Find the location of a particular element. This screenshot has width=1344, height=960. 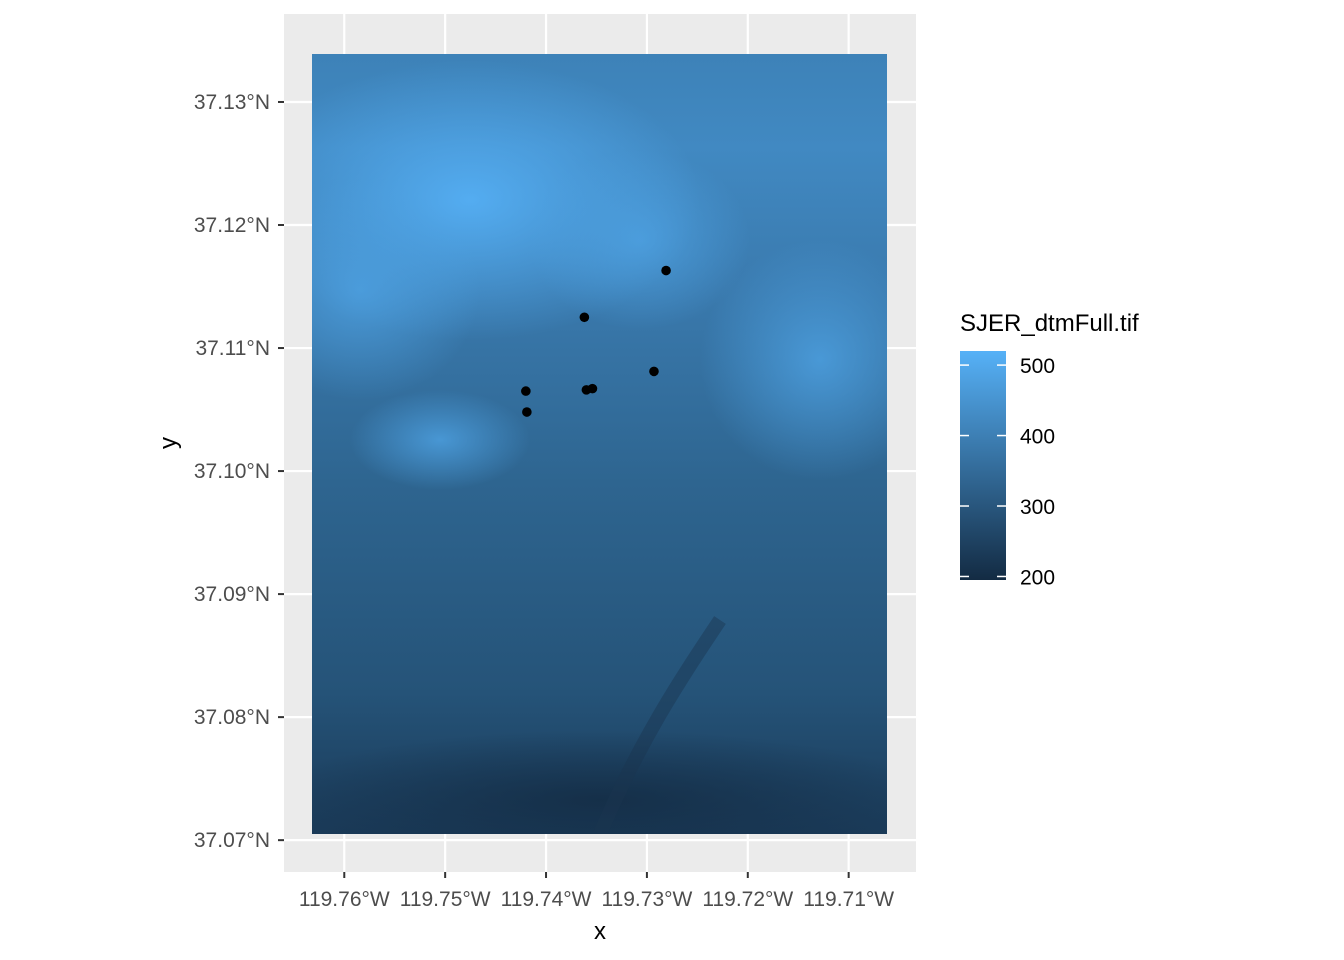

y-tick-label: 37.13°N is located at coordinates (232, 102).